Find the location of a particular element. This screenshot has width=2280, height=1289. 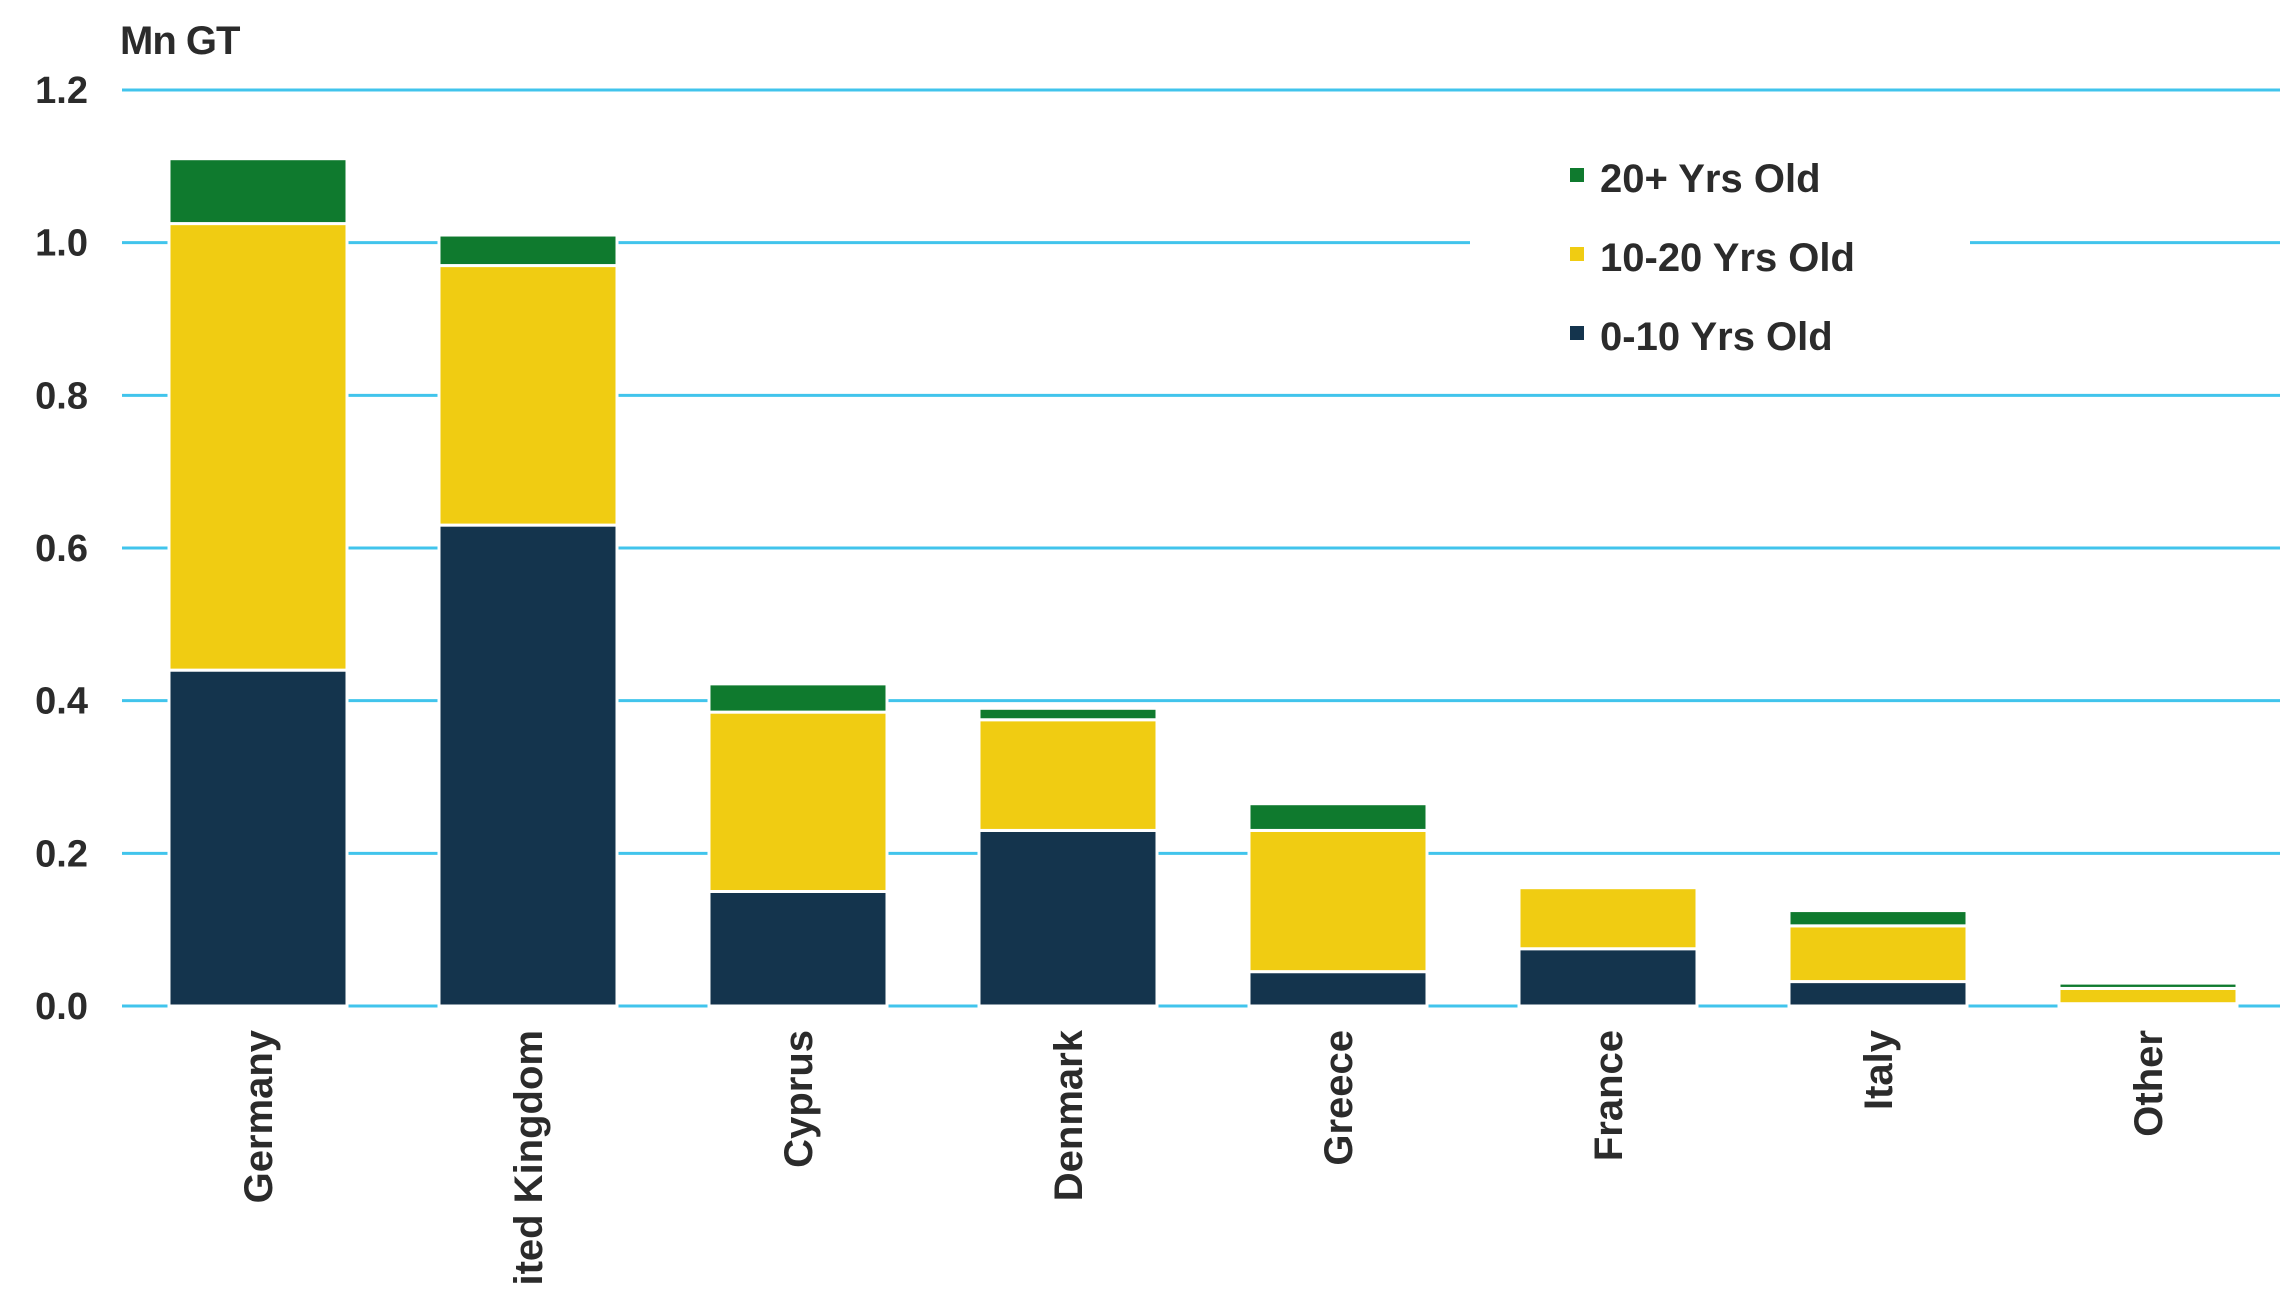

y-tick-label: 0.8 is located at coordinates (61, 396).